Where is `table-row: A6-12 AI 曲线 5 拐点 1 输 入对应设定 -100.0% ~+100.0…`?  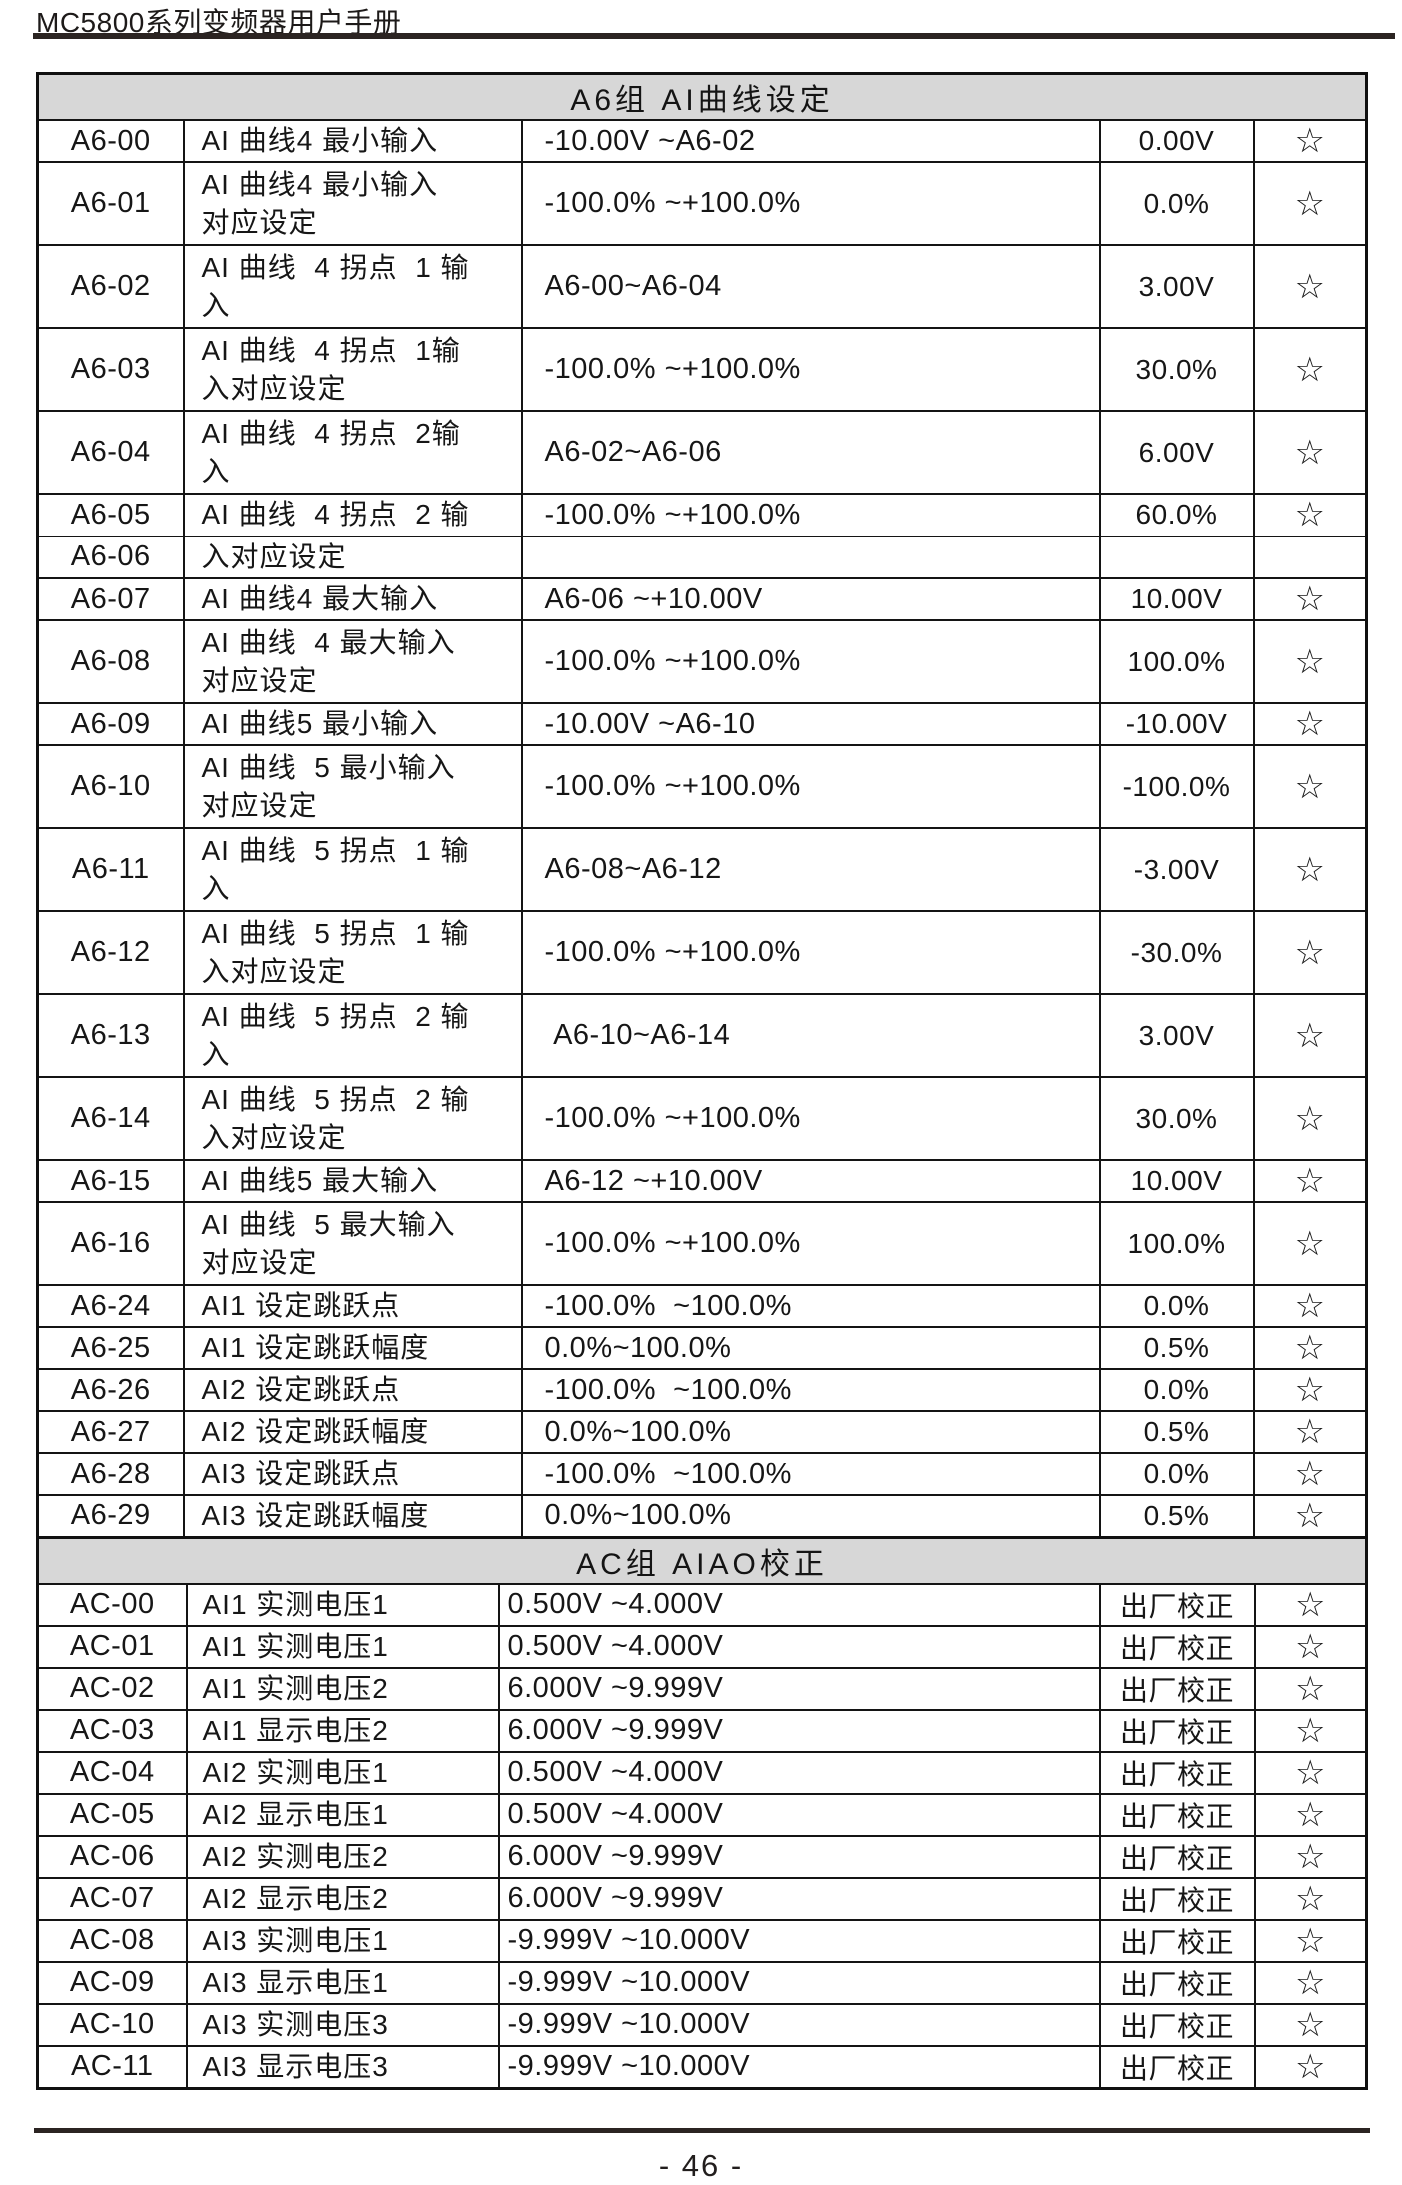 table-row: A6-12 AI 曲线 5 拐点 1 输 入对应设定 -100.0% ~+100.0… is located at coordinates (702, 952).